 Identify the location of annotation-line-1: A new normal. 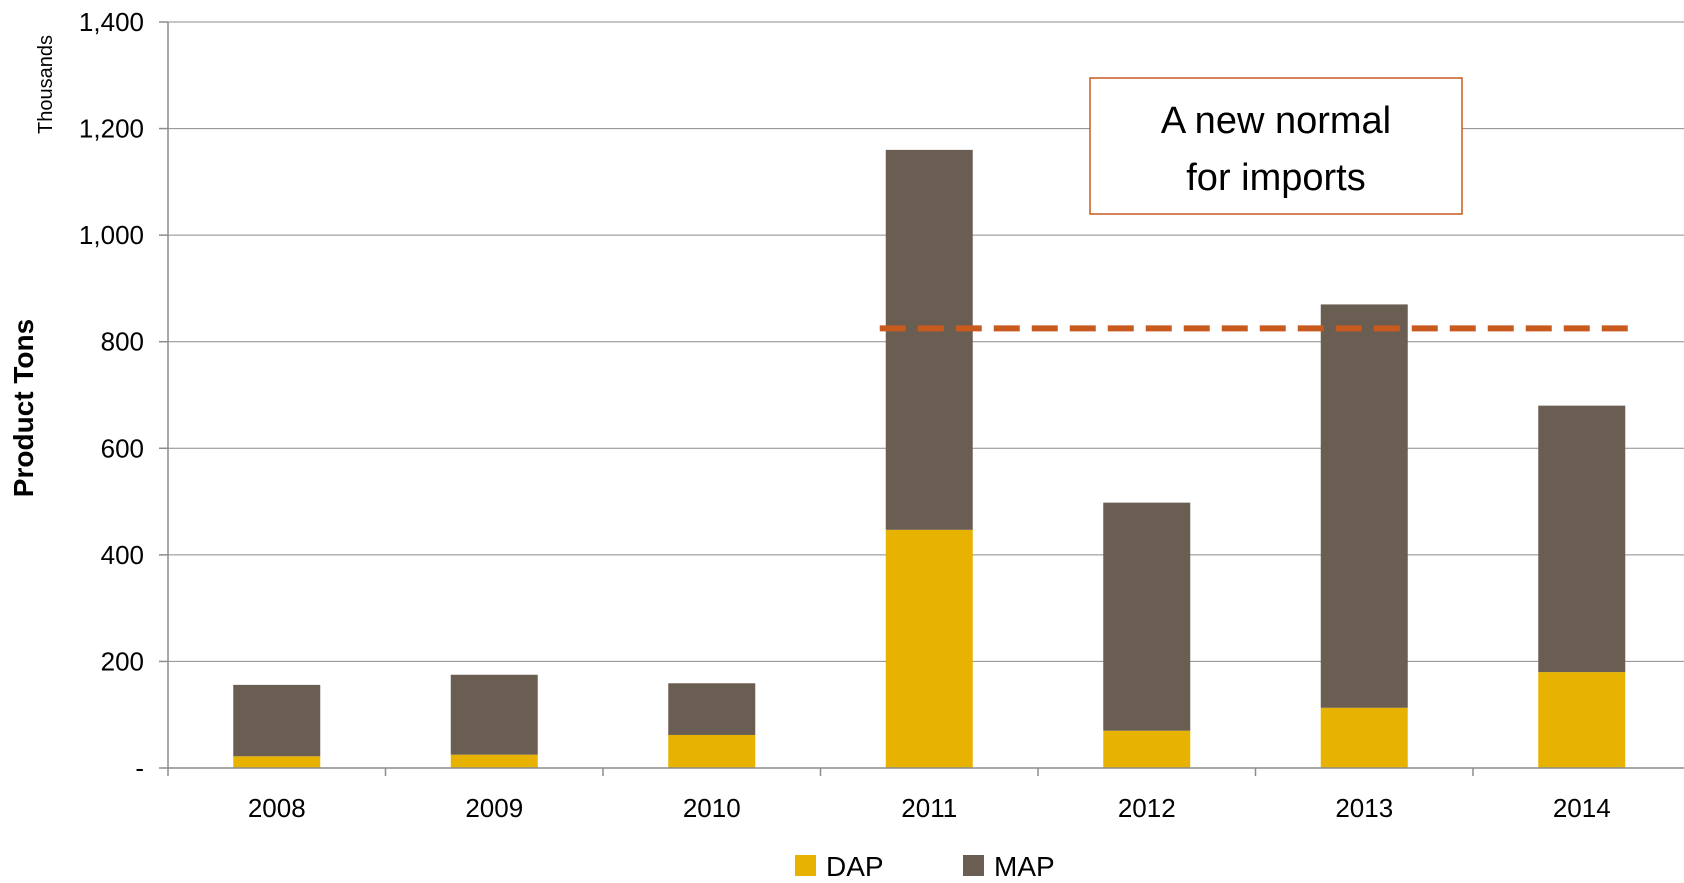
(1276, 121).